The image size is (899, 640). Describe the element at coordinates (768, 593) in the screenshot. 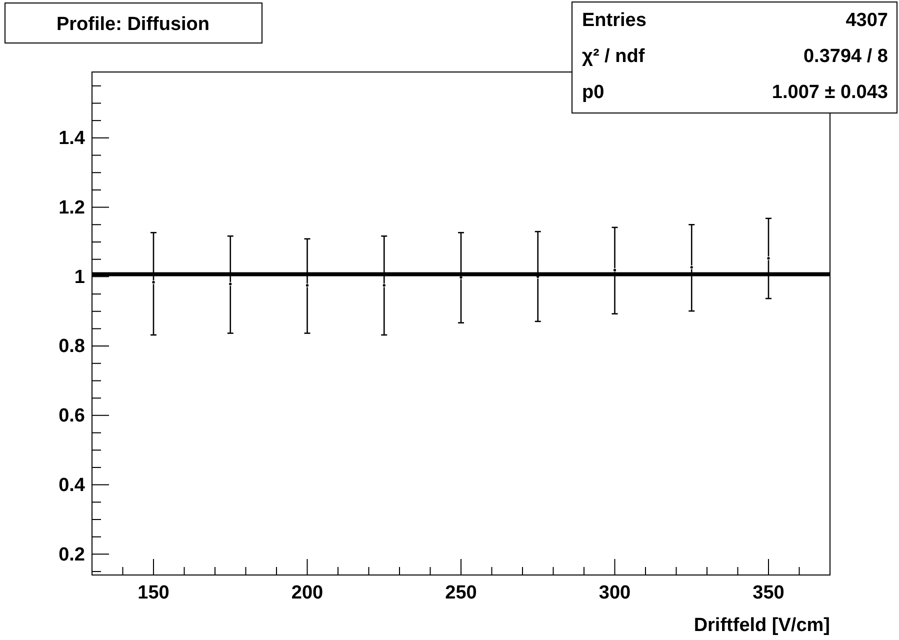

I see `x-tick-label: 350` at that location.